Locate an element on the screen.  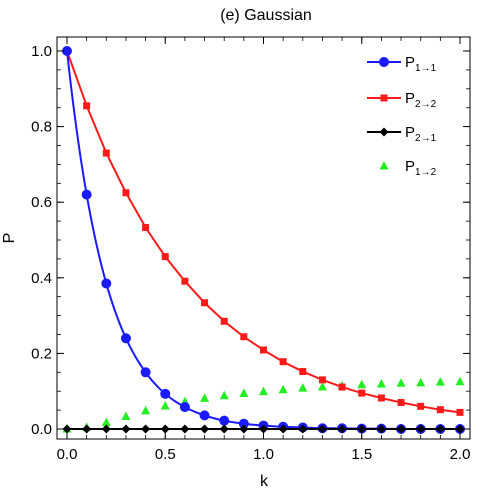
x-tick-label: 1.0 is located at coordinates (263, 454).